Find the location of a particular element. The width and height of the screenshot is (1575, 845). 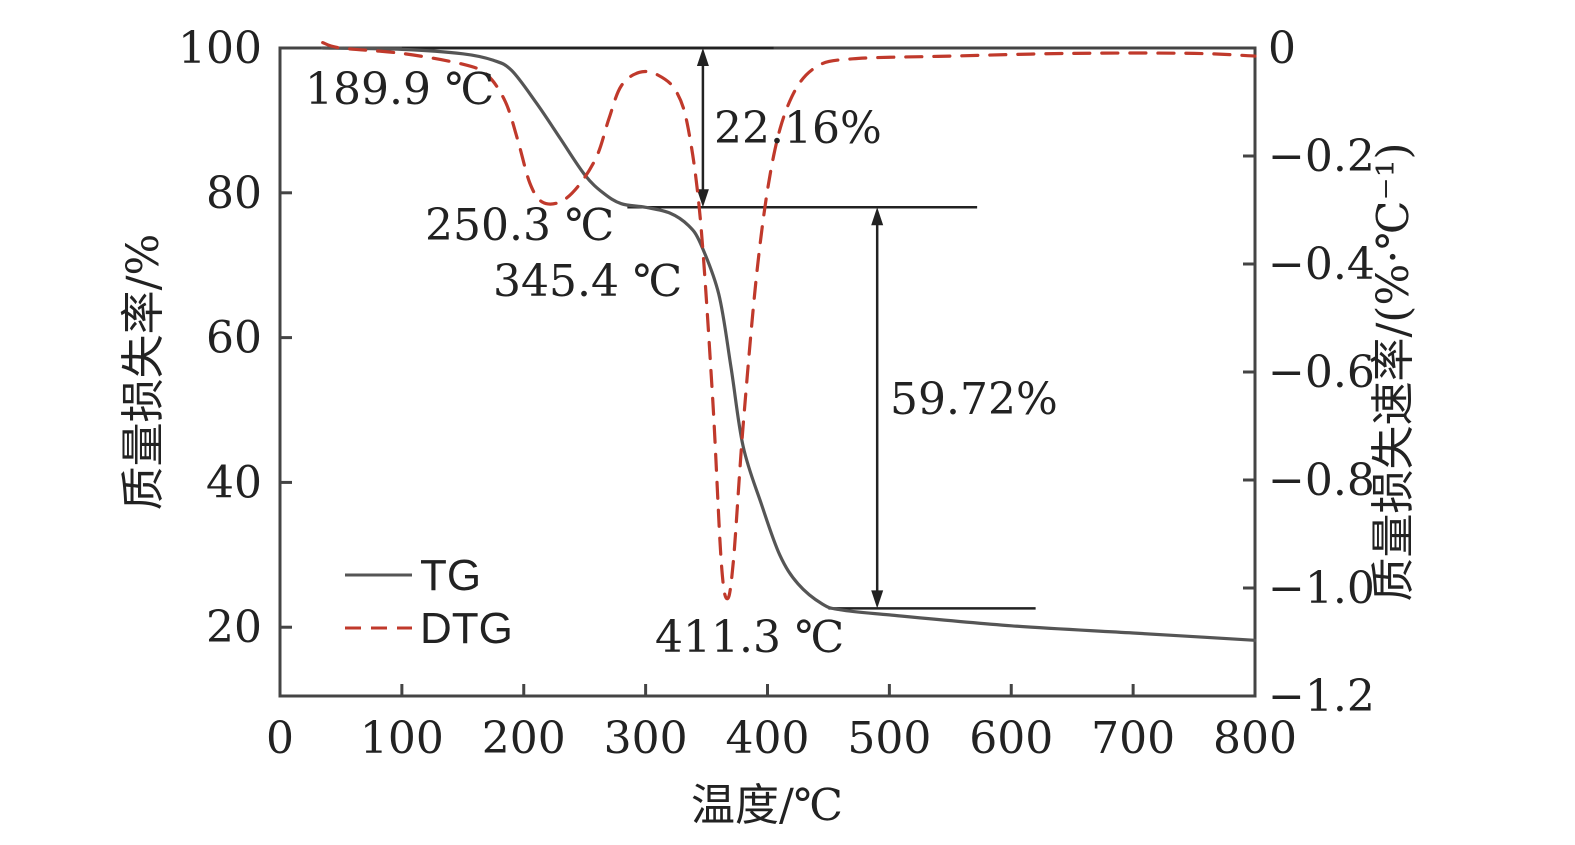

y-right-tick-label: −1.2 is located at coordinates (1321, 696).